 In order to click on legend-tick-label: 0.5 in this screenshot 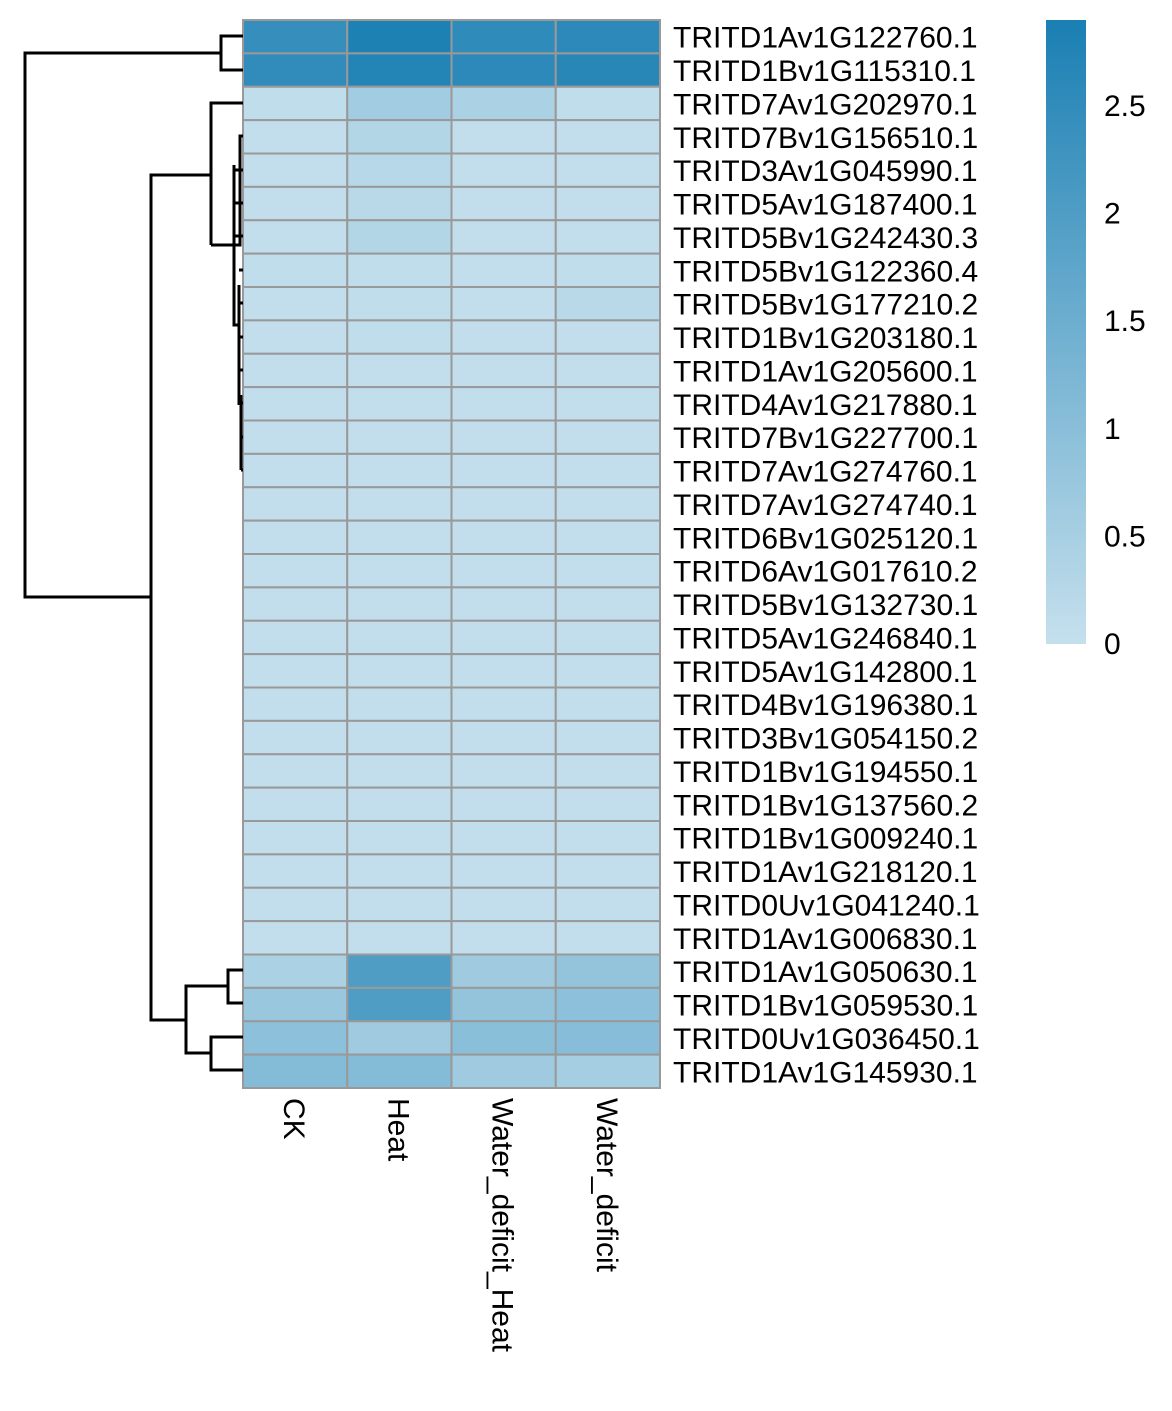, I will do `click(1125, 536)`.